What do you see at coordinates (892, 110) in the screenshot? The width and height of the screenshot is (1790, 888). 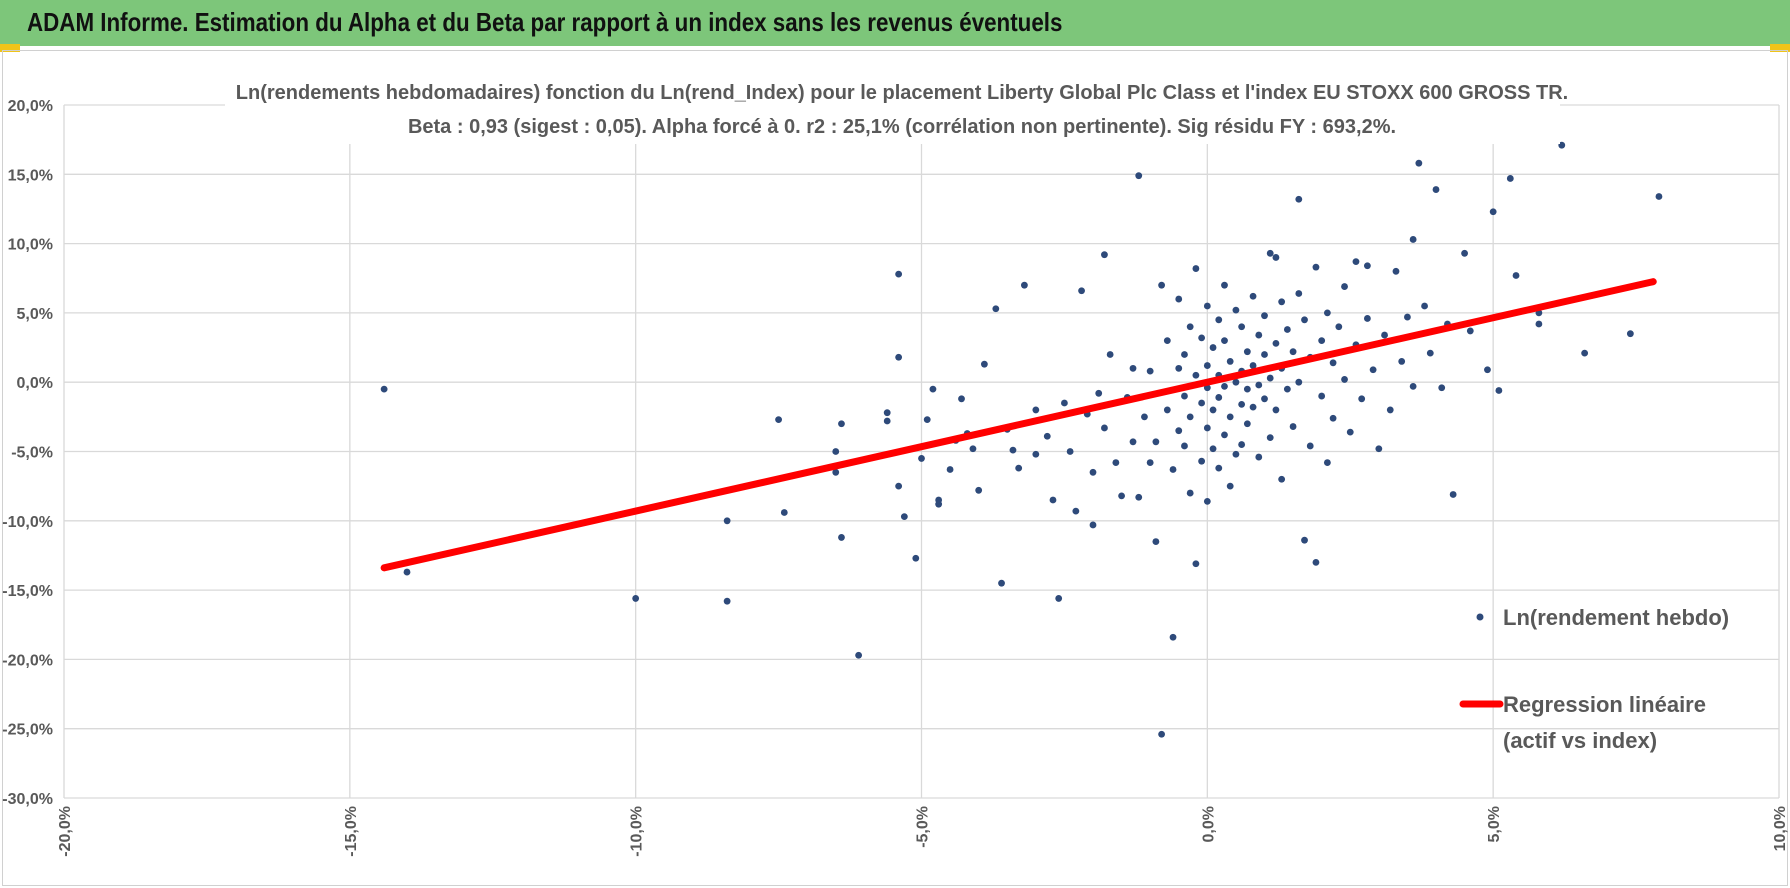 I see `title-background` at bounding box center [892, 110].